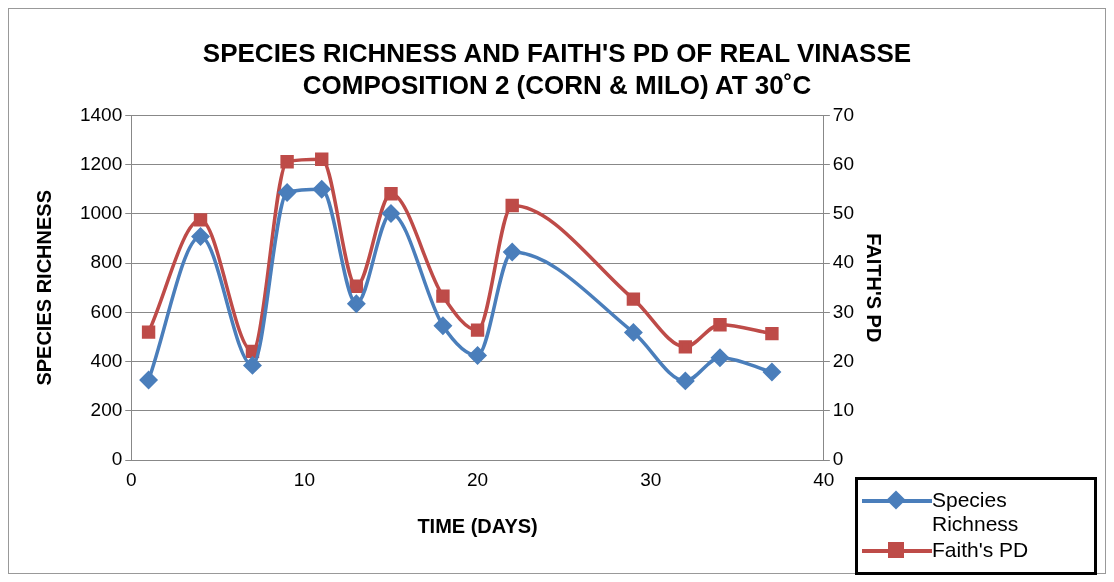 The width and height of the screenshot is (1114, 582). Describe the element at coordinates (824, 479) in the screenshot. I see `x-tick-label: 40` at that location.